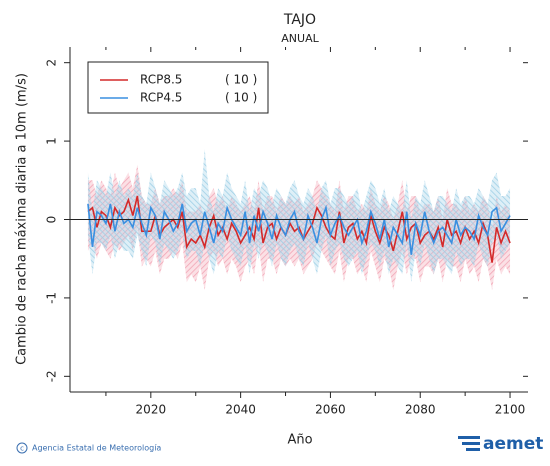 This screenshot has height=466, width=550. Describe the element at coordinates (299, 440) in the screenshot. I see `x-axis-label: Año` at that location.